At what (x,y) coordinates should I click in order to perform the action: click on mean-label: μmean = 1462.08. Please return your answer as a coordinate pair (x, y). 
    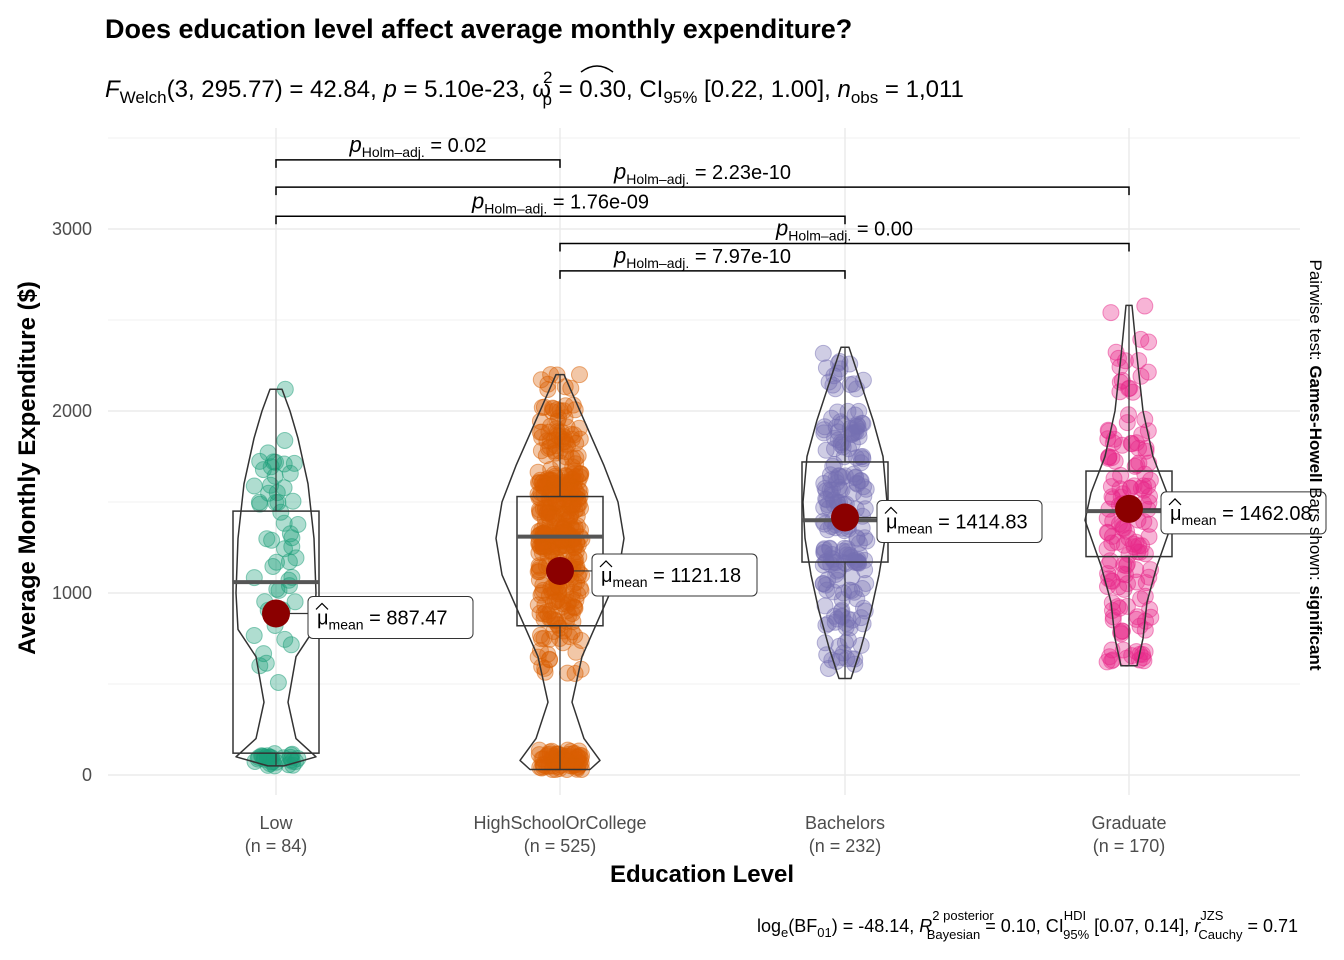
    Looking at the image, I should click on (1241, 515).